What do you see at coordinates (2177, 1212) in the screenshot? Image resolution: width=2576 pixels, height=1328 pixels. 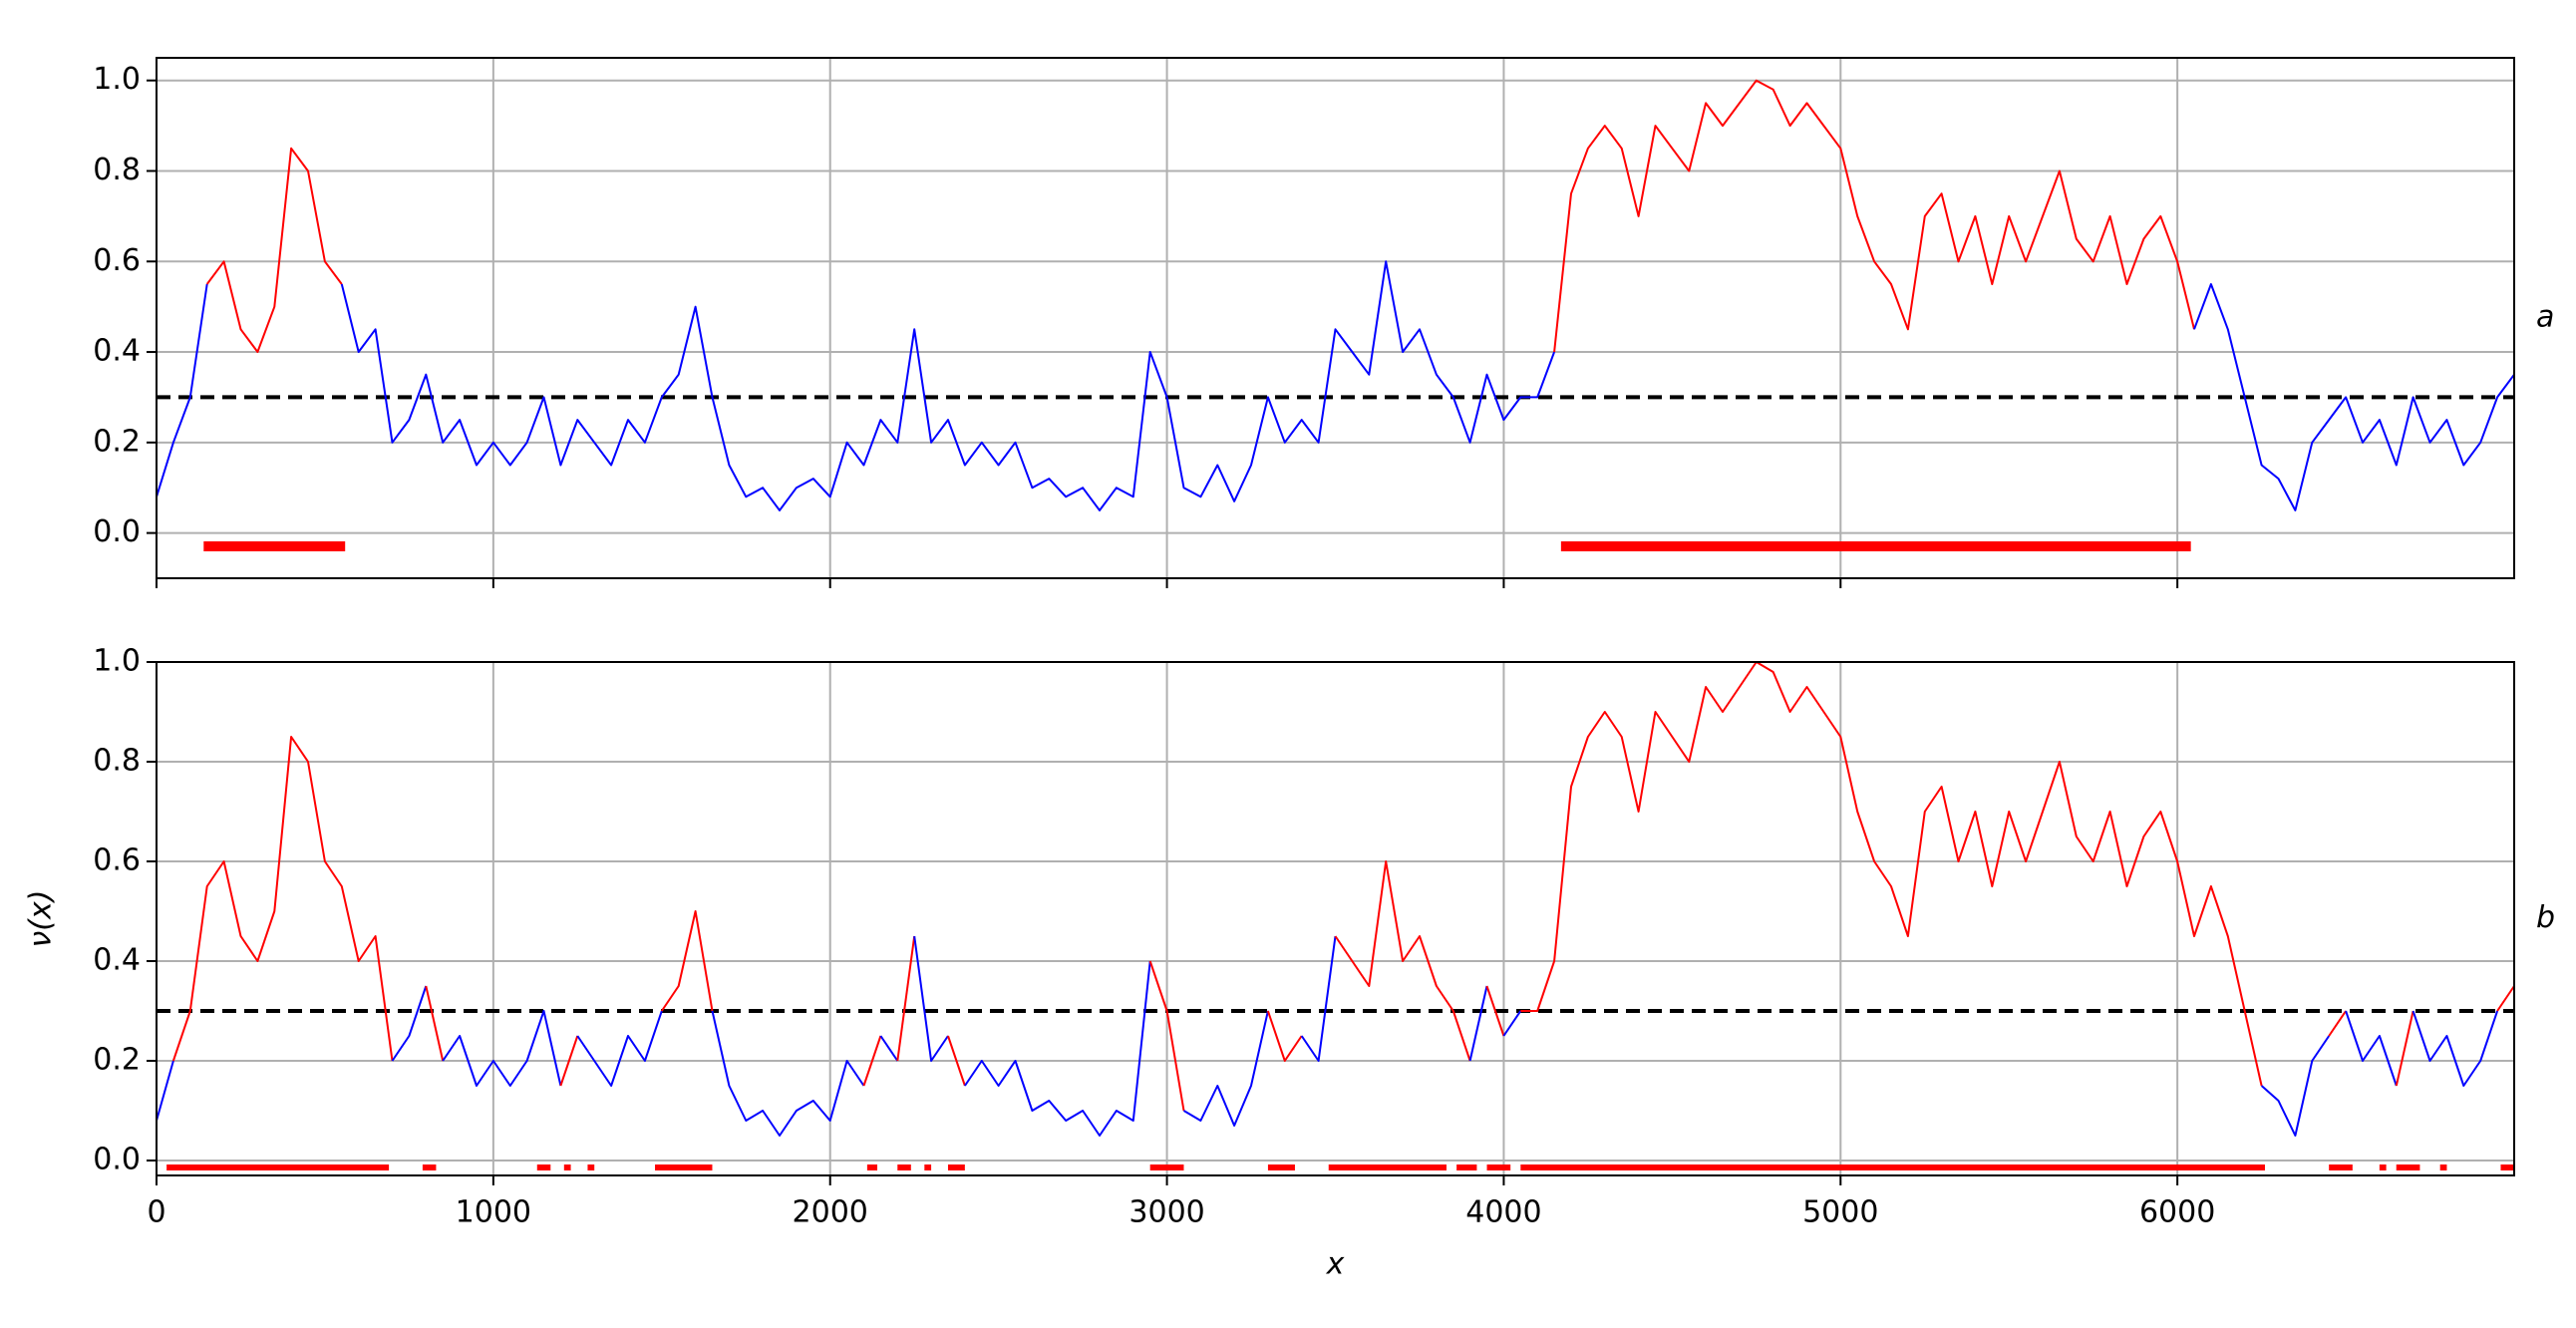 I see `x-tick-label: 6000` at bounding box center [2177, 1212].